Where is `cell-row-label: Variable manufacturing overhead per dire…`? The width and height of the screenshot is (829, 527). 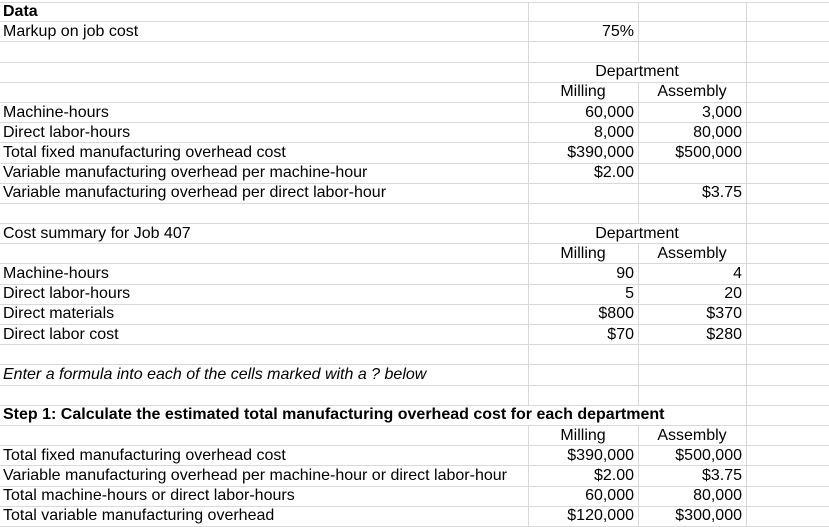 cell-row-label: Variable manufacturing overhead per dire… is located at coordinates (264, 193).